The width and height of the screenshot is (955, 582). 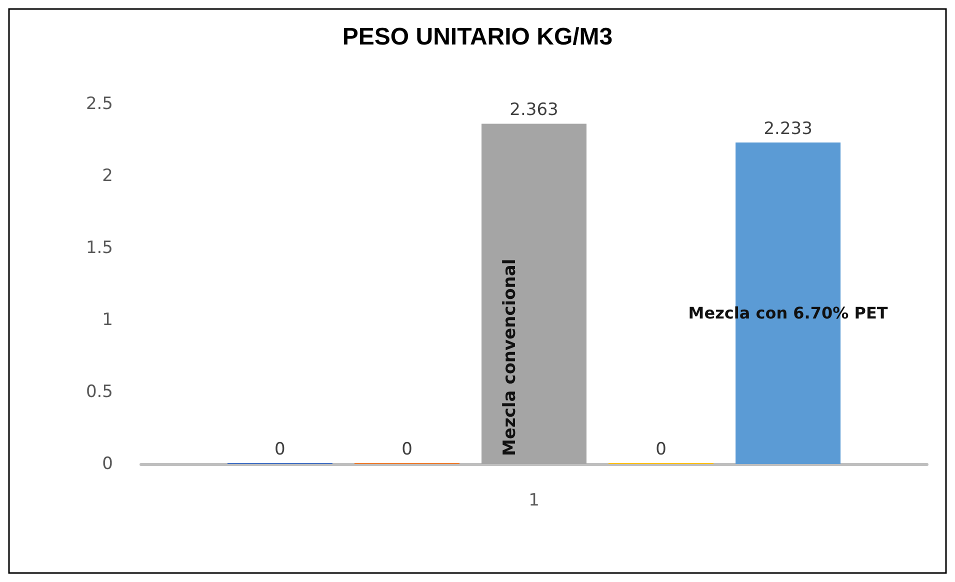 What do you see at coordinates (107, 464) in the screenshot?
I see `y-tick-label: 0` at bounding box center [107, 464].